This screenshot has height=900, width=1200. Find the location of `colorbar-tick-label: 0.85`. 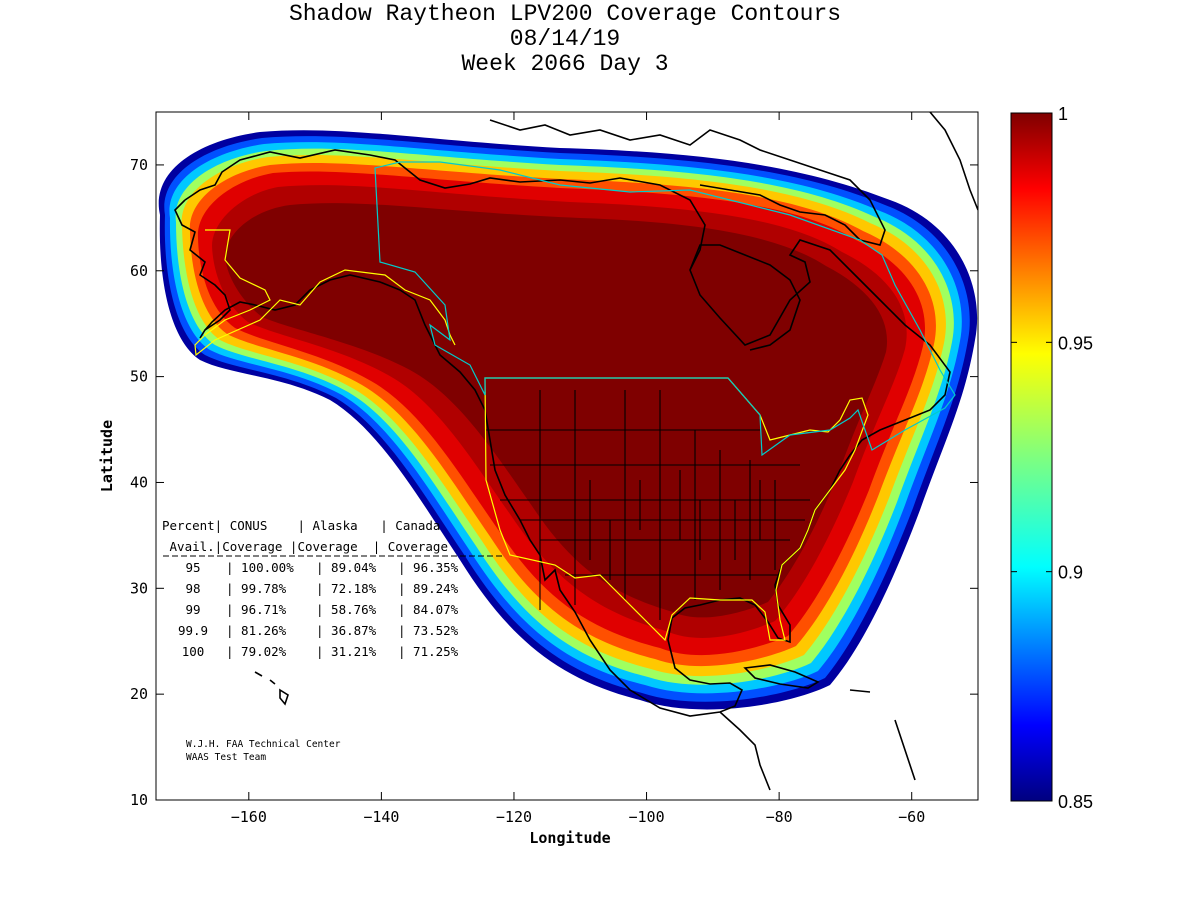

colorbar-tick-label: 0.85 is located at coordinates (1075, 802).